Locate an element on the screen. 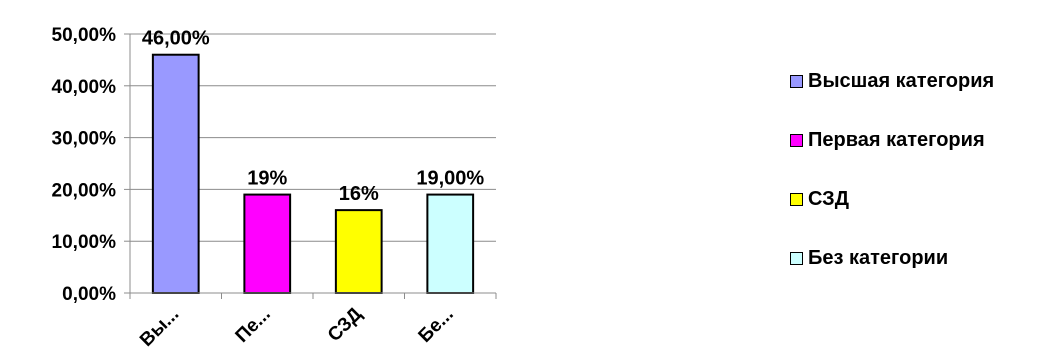  legend-label: Первая категория is located at coordinates (896, 139).